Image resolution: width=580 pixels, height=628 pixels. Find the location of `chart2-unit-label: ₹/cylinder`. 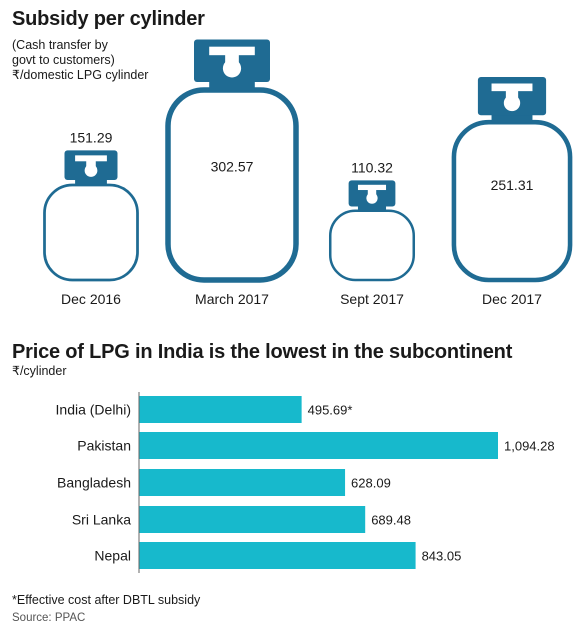

chart2-unit-label: ₹/cylinder is located at coordinates (39, 371).